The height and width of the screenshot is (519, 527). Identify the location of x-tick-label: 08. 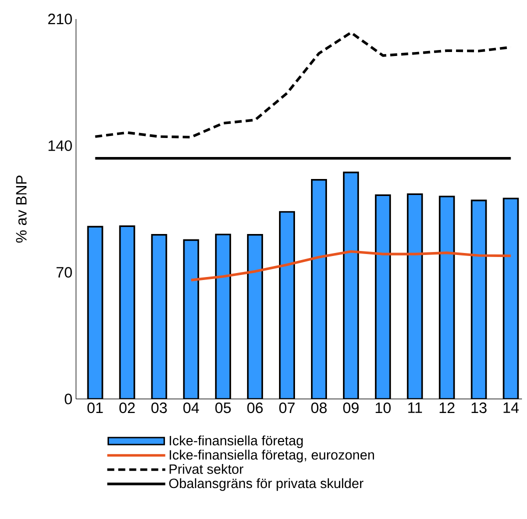
(319, 408).